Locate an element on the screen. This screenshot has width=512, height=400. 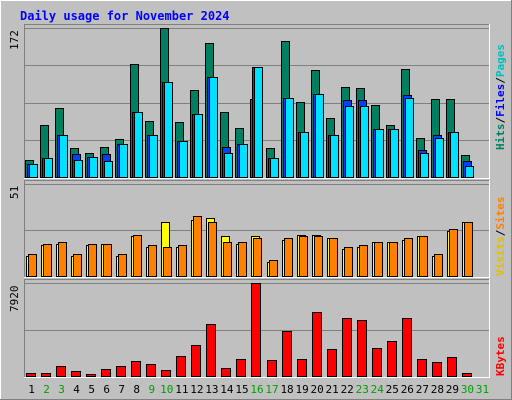
x-label-5: 5 is located at coordinates (91, 389).